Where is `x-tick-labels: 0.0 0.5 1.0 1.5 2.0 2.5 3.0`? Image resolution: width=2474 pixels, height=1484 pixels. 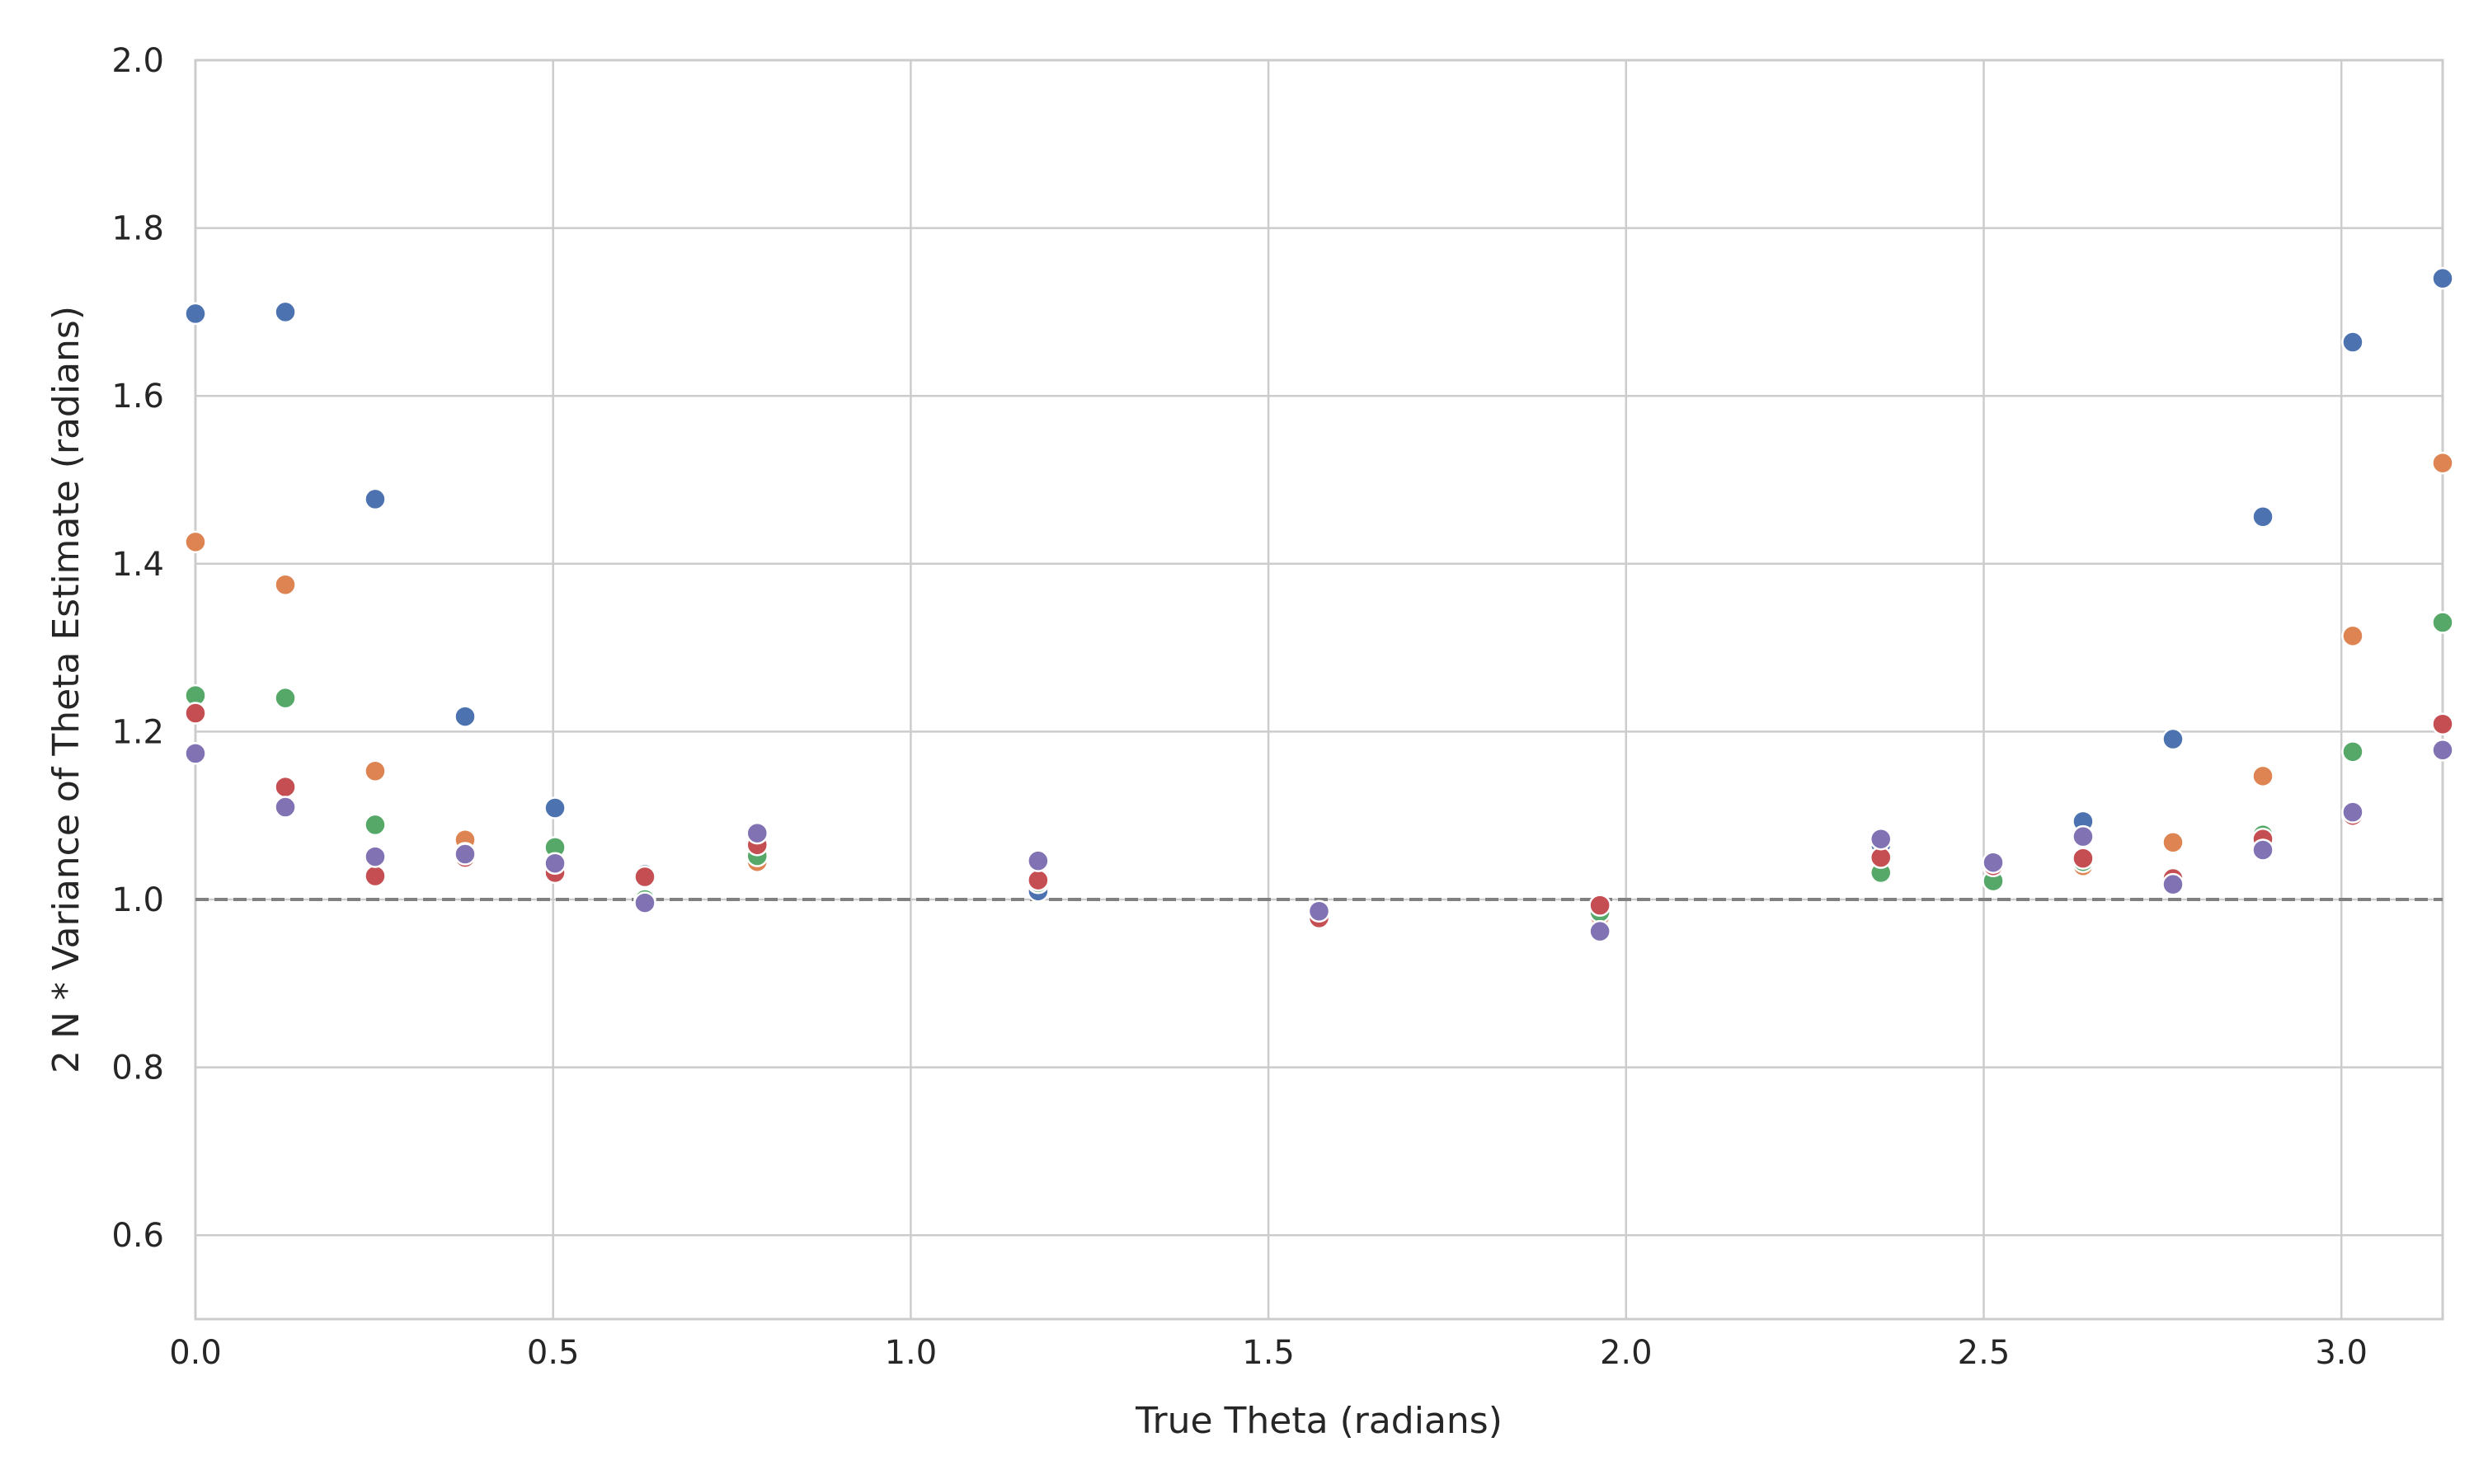 x-tick-labels: 0.0 0.5 1.0 1.5 2.0 2.5 3.0 is located at coordinates (1268, 1353).